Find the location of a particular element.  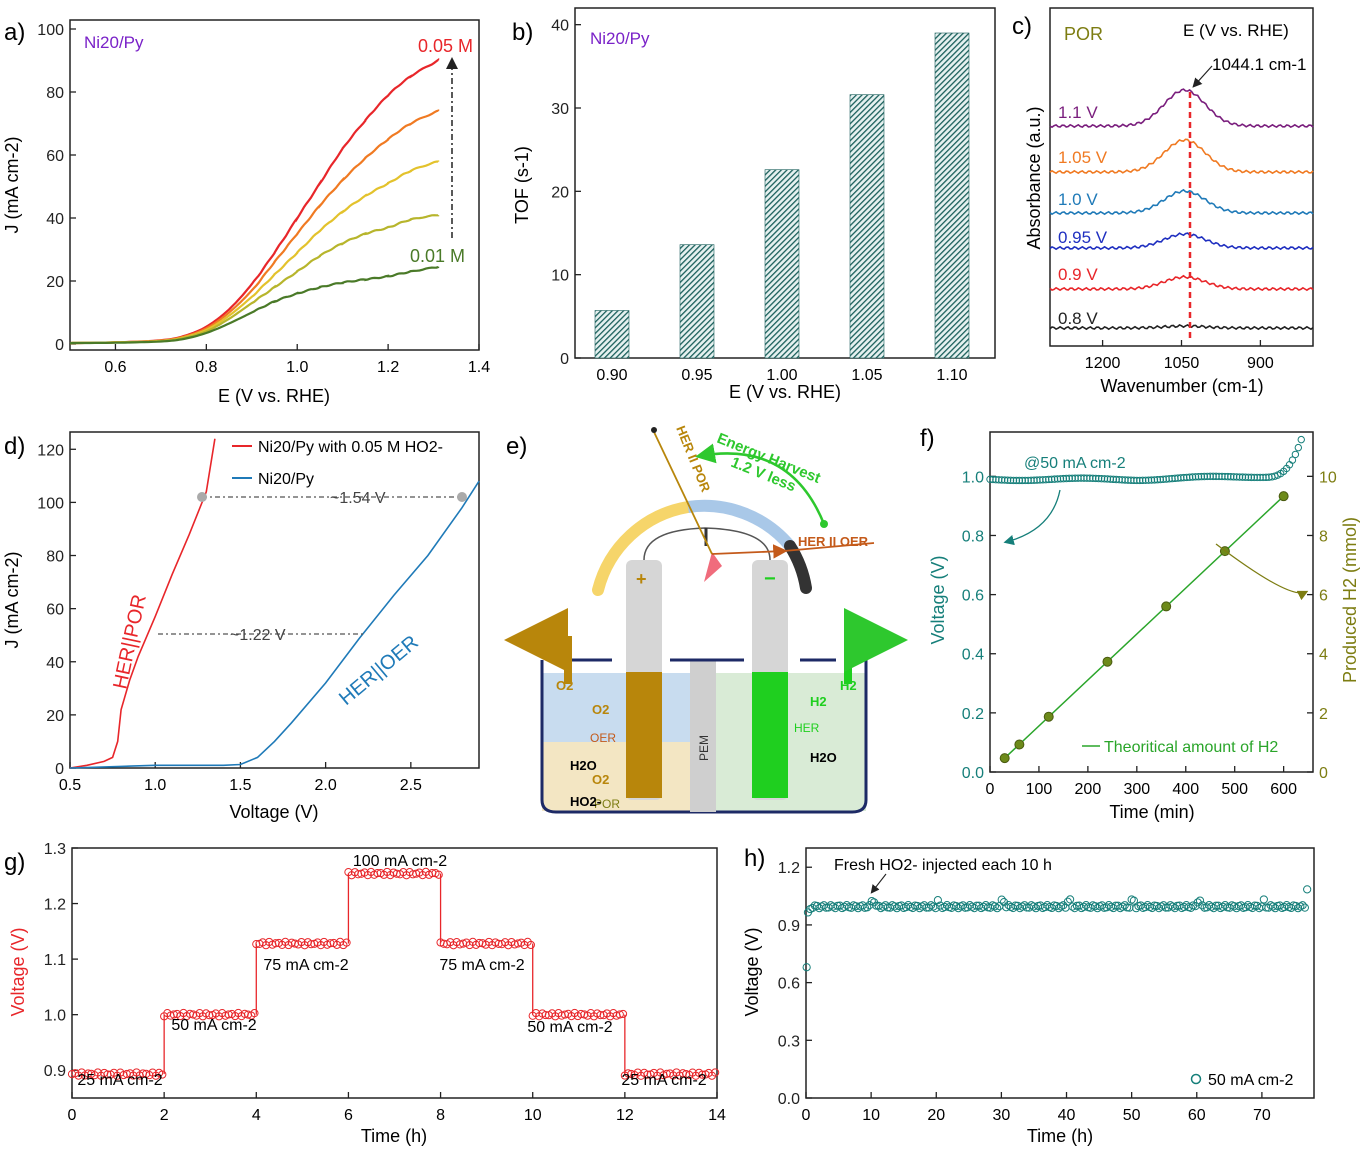

oer-o2-label: O2 is located at coordinates (600, 709).